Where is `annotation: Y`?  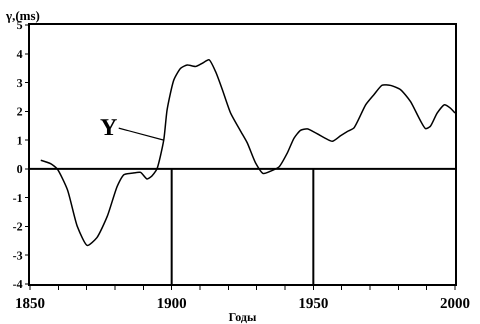
annotation: Y is located at coordinates (109, 128).